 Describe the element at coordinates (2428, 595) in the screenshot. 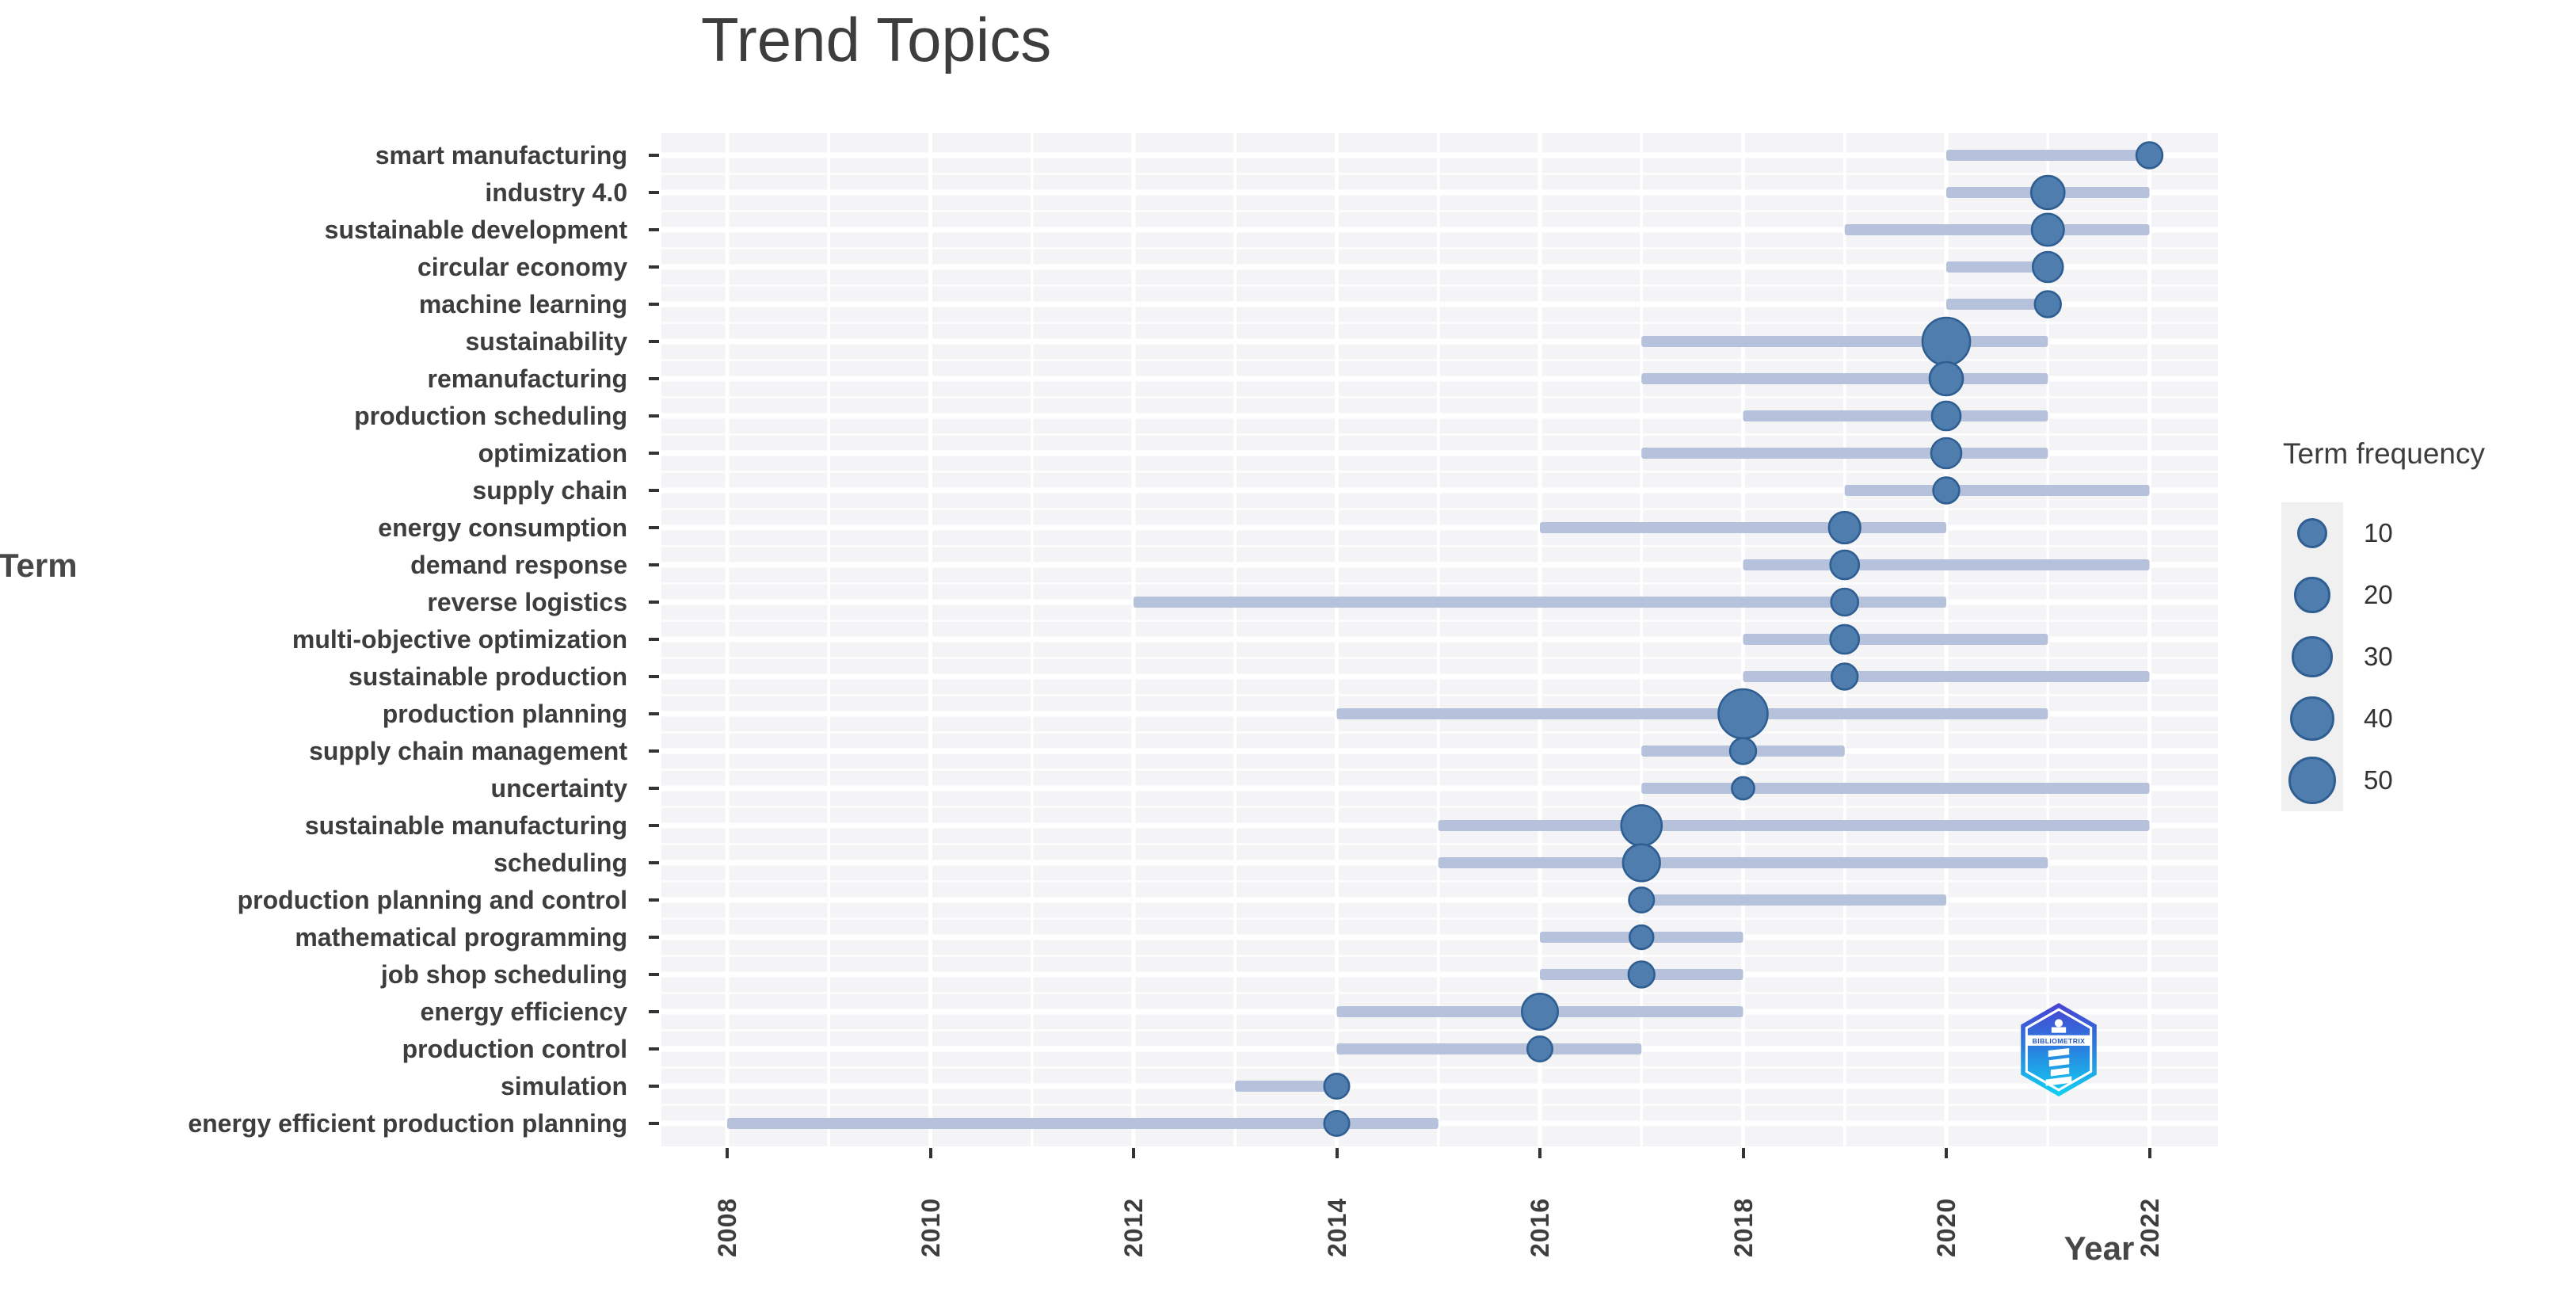

I see `legend-entry: 20` at that location.